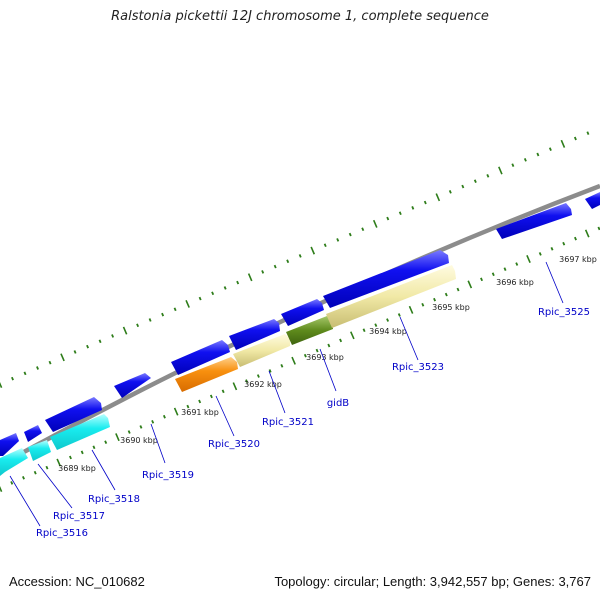  I want to click on tick-label: 3695 kbp, so click(451, 307).